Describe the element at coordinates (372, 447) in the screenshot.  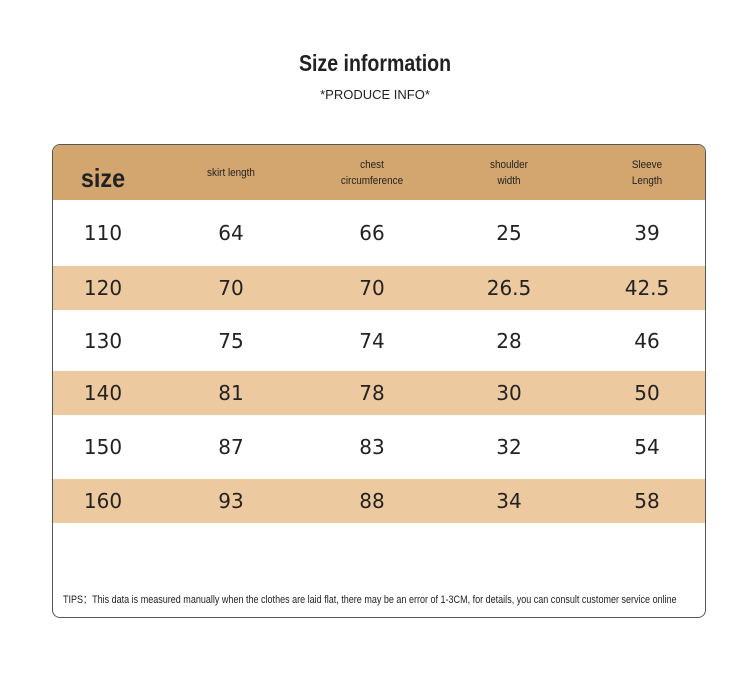
I see `cell: 83` at that location.